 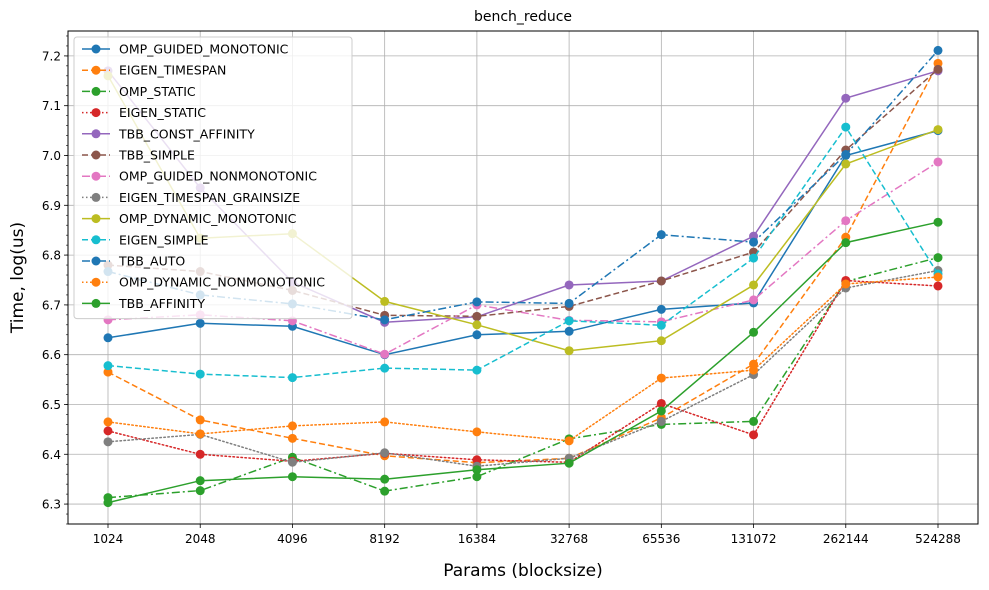 What do you see at coordinates (51, 405) in the screenshot?
I see `y-tick-label: 6.5` at bounding box center [51, 405].